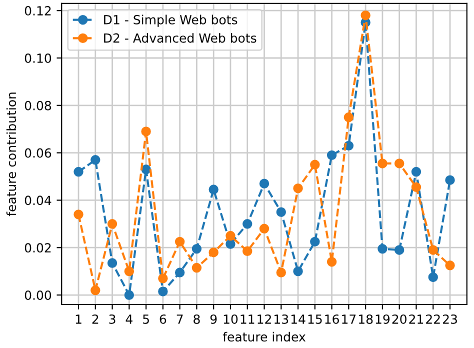 This screenshot has height=348, width=474. I want to click on x-tick-label: 15, so click(315, 319).